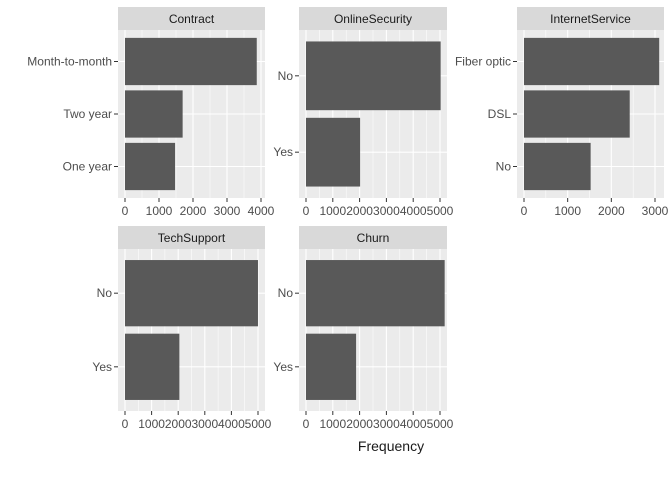  What do you see at coordinates (373, 76) in the screenshot?
I see `bar-onlinesecurity-no` at bounding box center [373, 76].